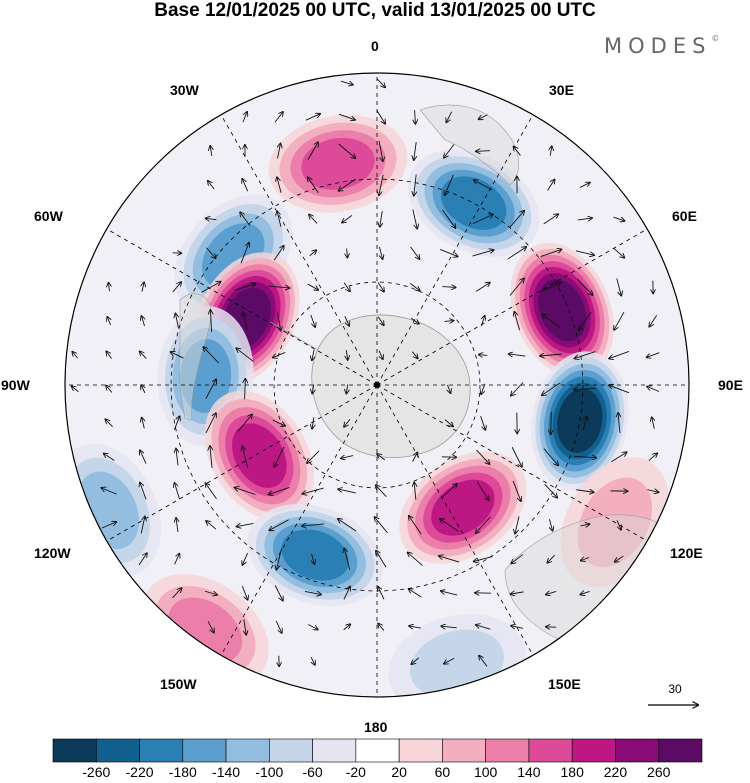  What do you see at coordinates (195, 357) in the screenshot?
I see `landmass-south-america` at bounding box center [195, 357].